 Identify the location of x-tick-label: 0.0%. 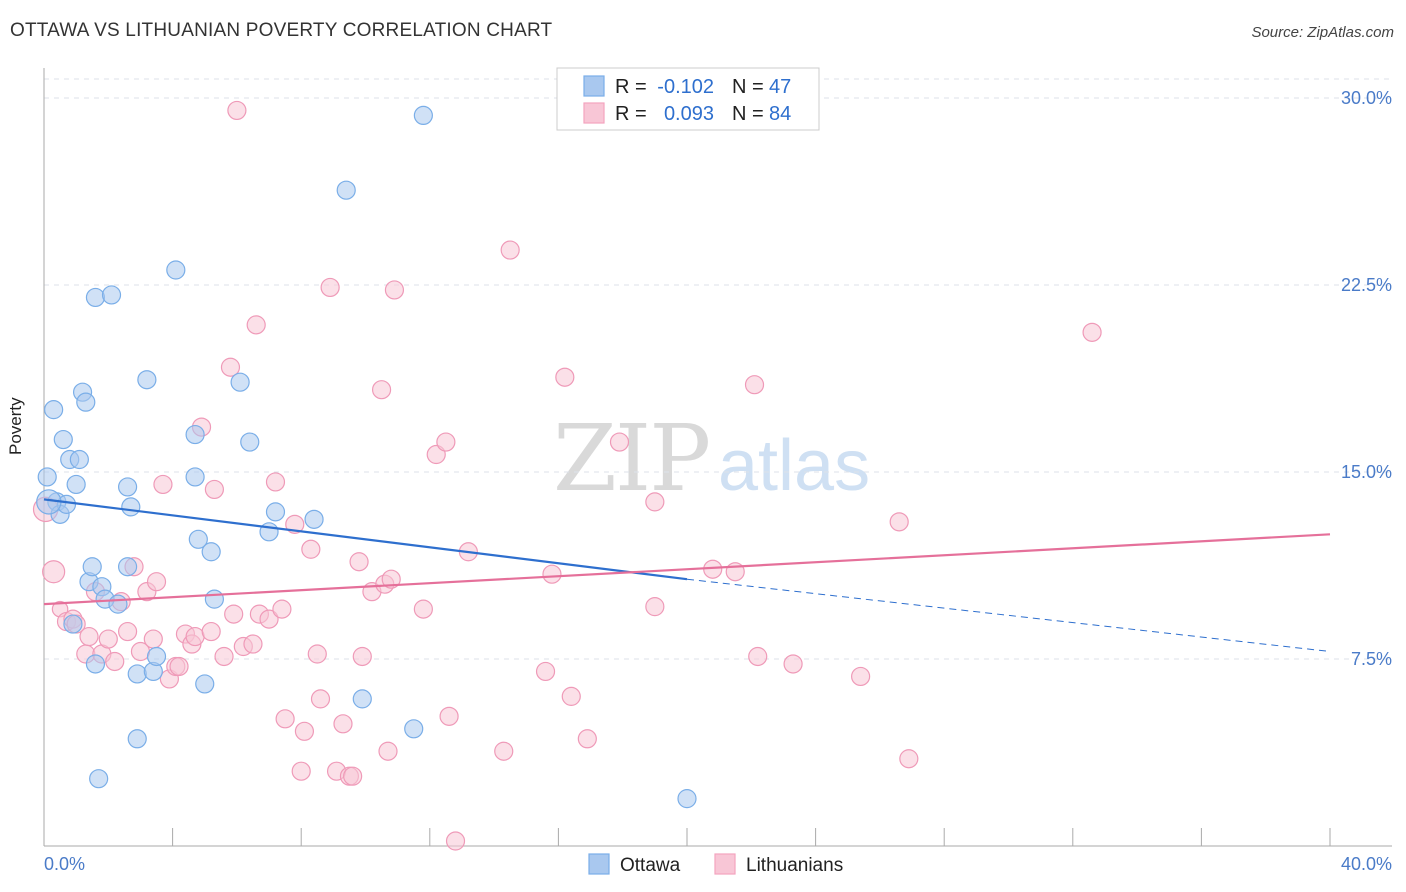
(64, 864).